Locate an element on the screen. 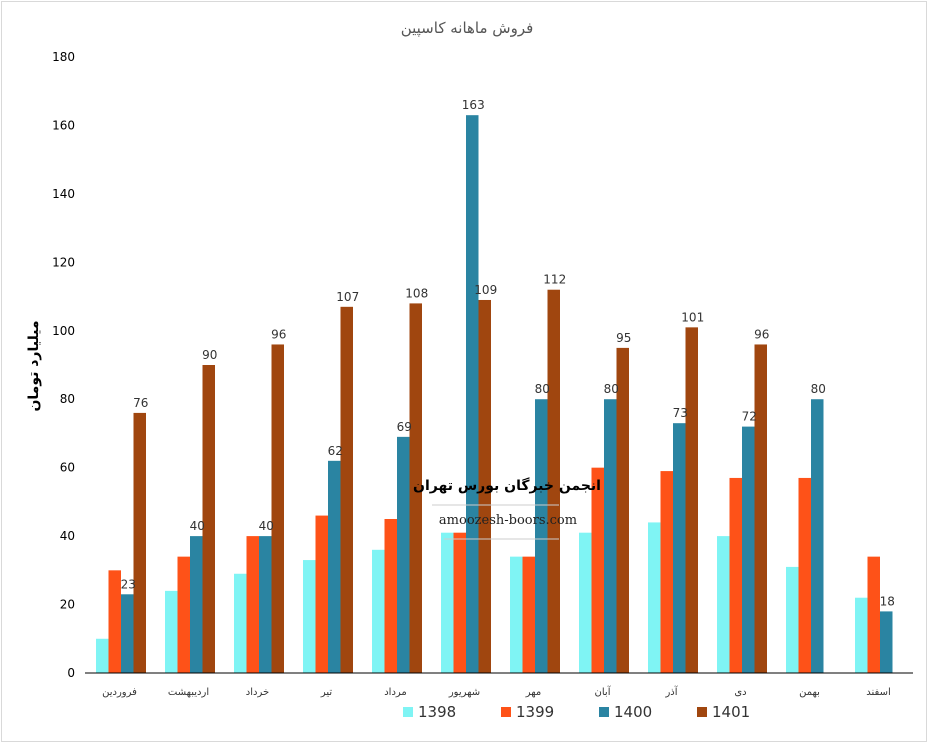 This screenshot has height=745, width=930. x-tick-label: شهریور is located at coordinates (464, 692).